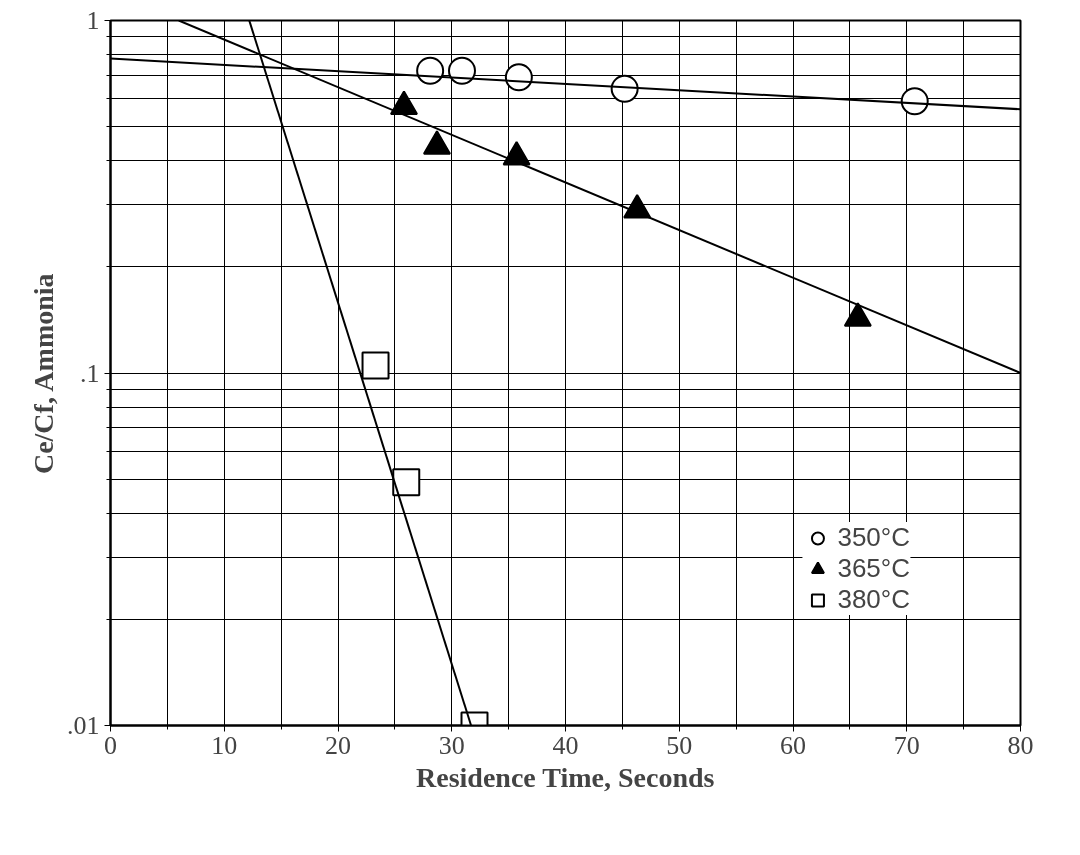  What do you see at coordinates (873, 568) in the screenshot?
I see `legend-label: 365°C` at bounding box center [873, 568].